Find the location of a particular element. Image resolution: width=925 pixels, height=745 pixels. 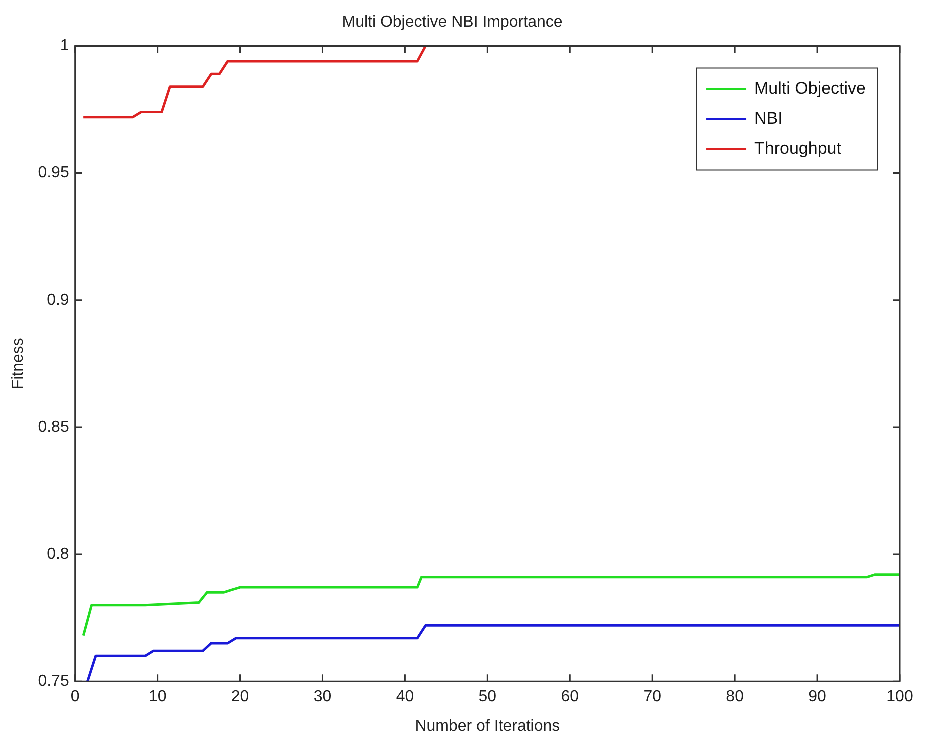

y-tick-label: 0.85 is located at coordinates (54, 427).